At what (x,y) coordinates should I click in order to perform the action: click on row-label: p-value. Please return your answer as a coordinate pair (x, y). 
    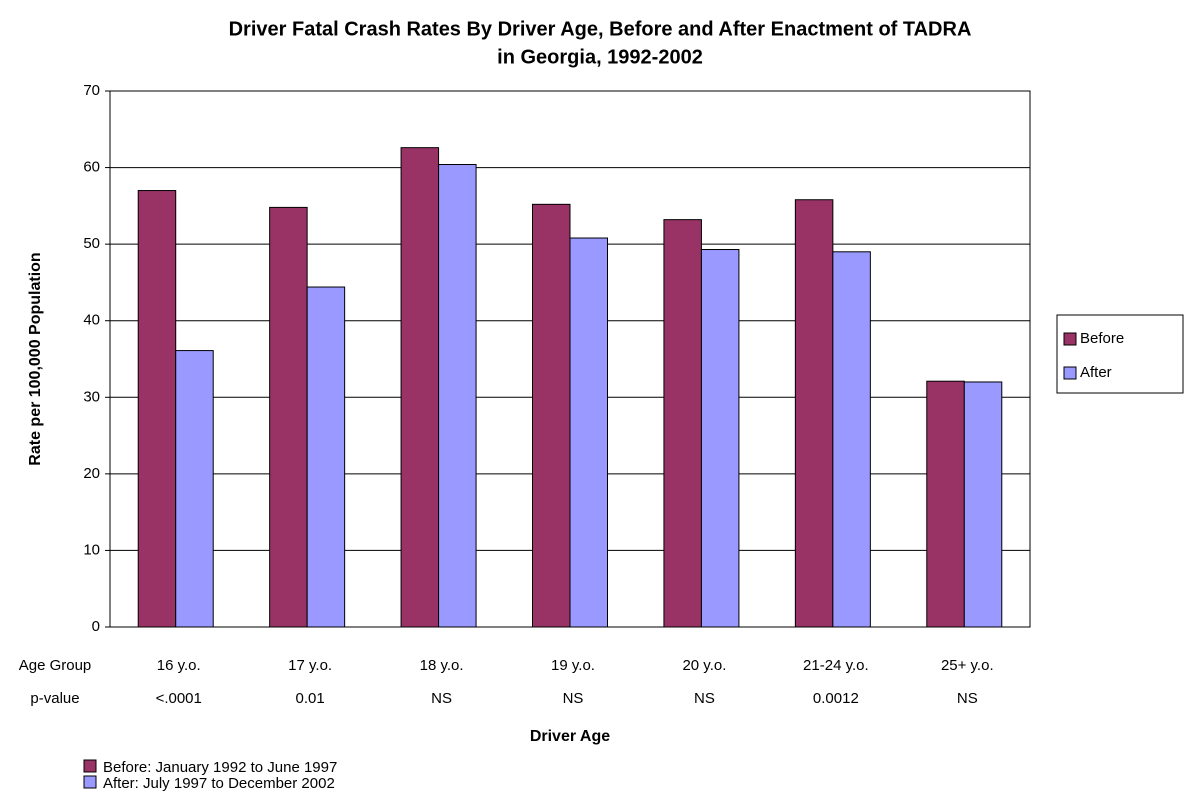
    Looking at the image, I should click on (54, 698).